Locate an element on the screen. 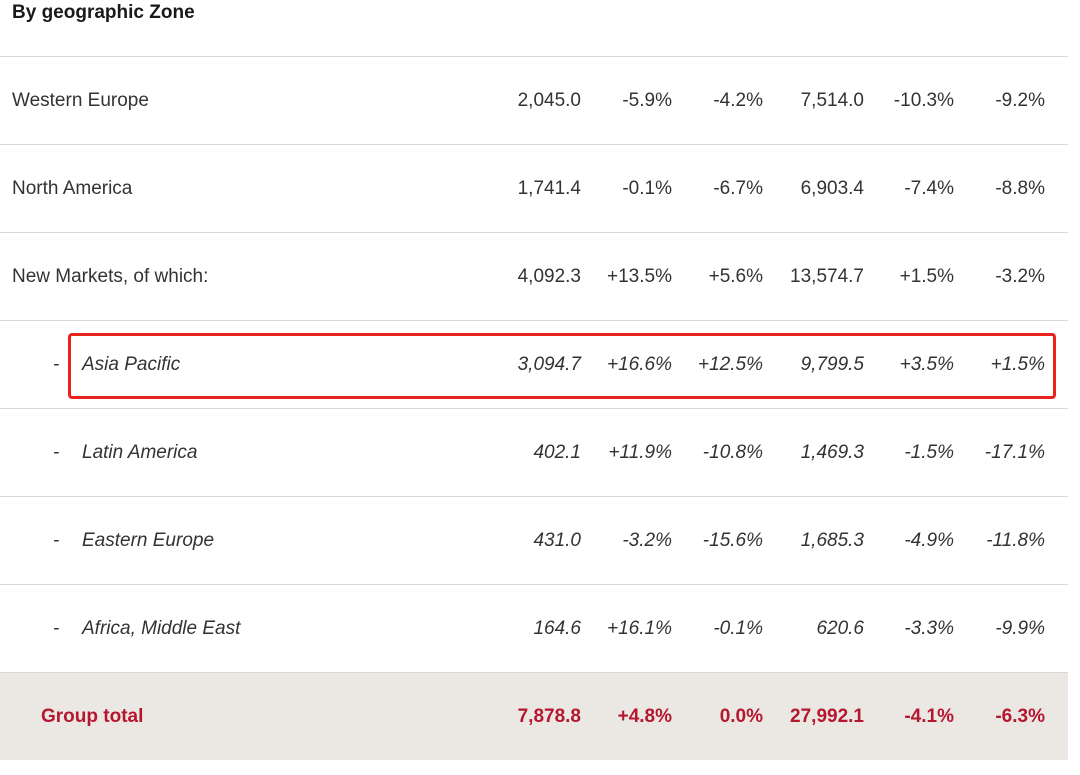  cell-value: -6.7% is located at coordinates (738, 188).